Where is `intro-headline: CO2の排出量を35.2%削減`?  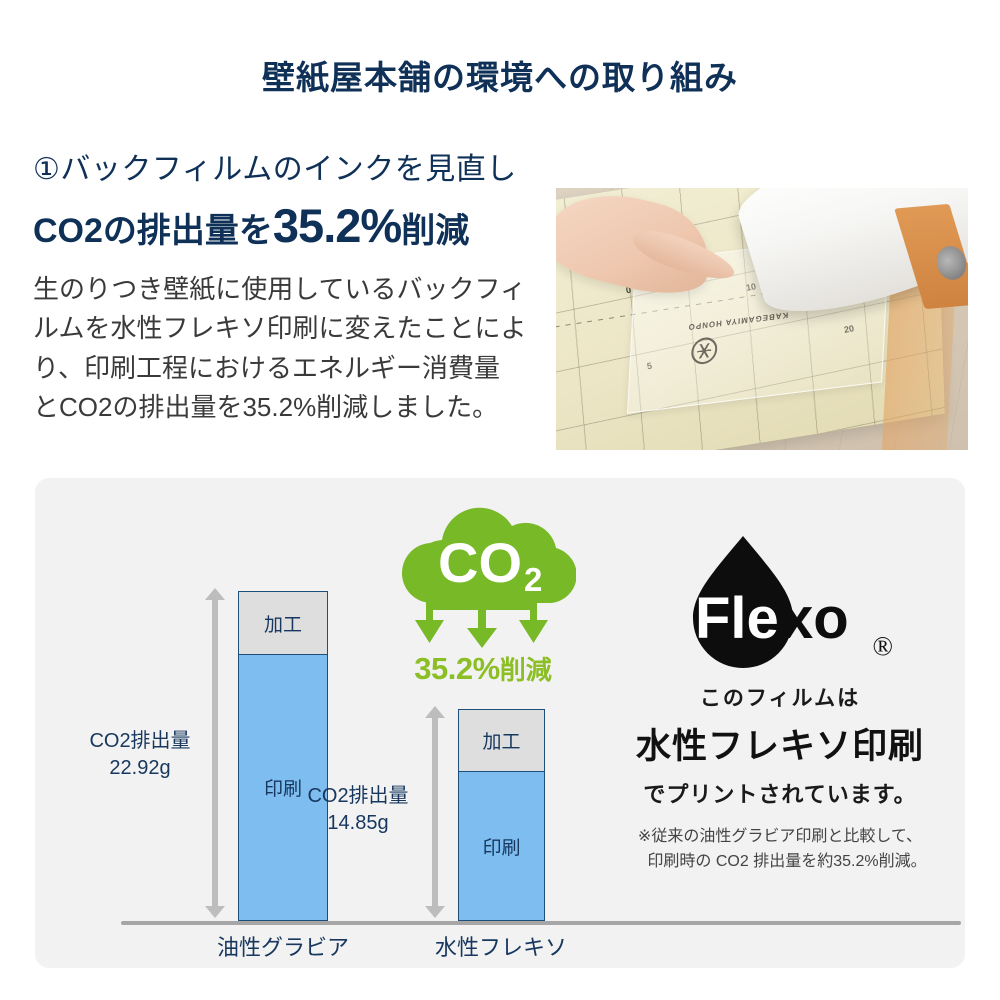
intro-headline: CO2の排出量を35.2%削減 is located at coordinates (288, 226).